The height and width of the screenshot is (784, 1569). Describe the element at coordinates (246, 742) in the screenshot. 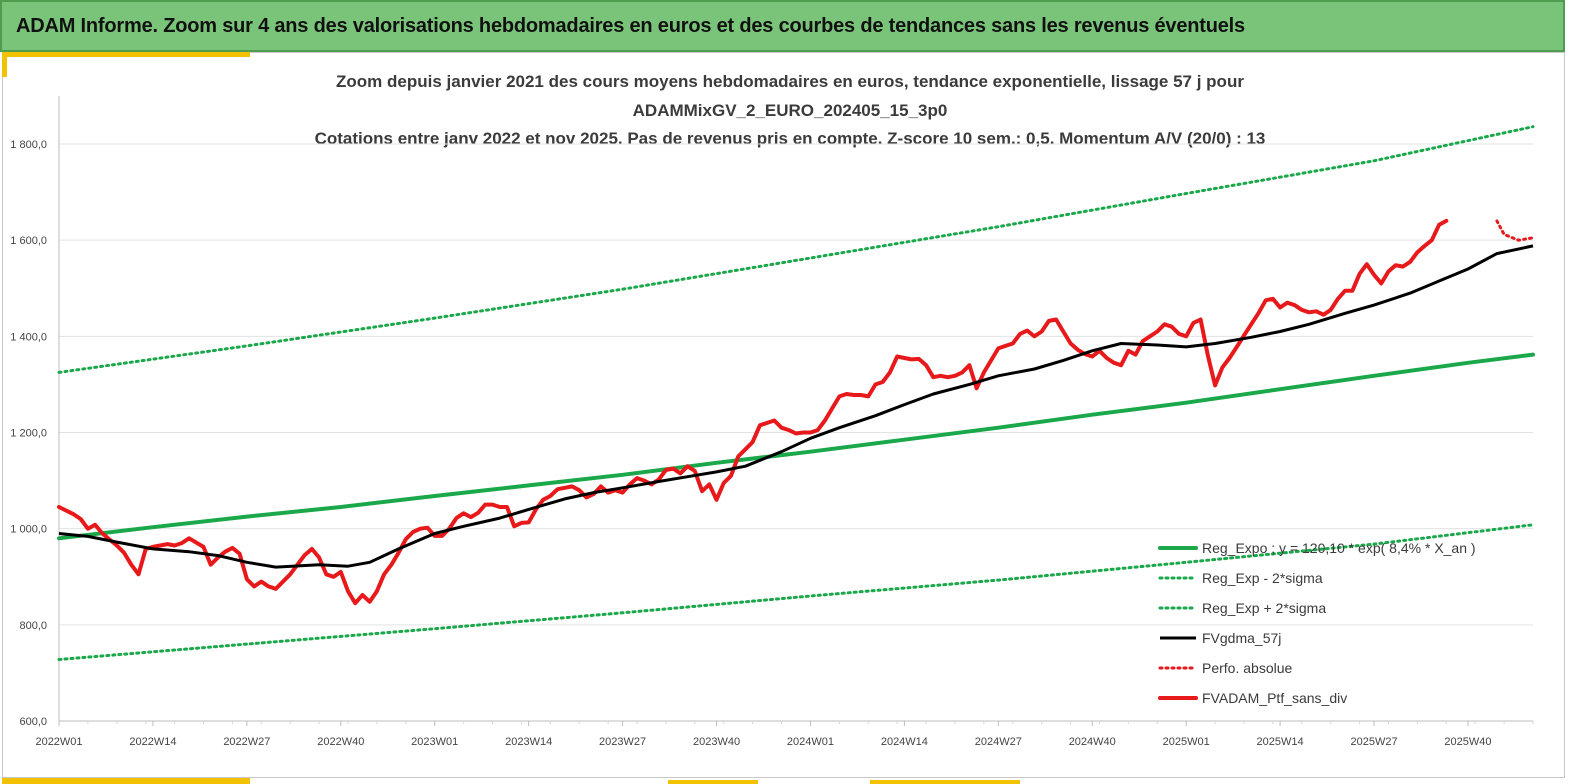

I see `x-tick-label: 2022W27` at that location.